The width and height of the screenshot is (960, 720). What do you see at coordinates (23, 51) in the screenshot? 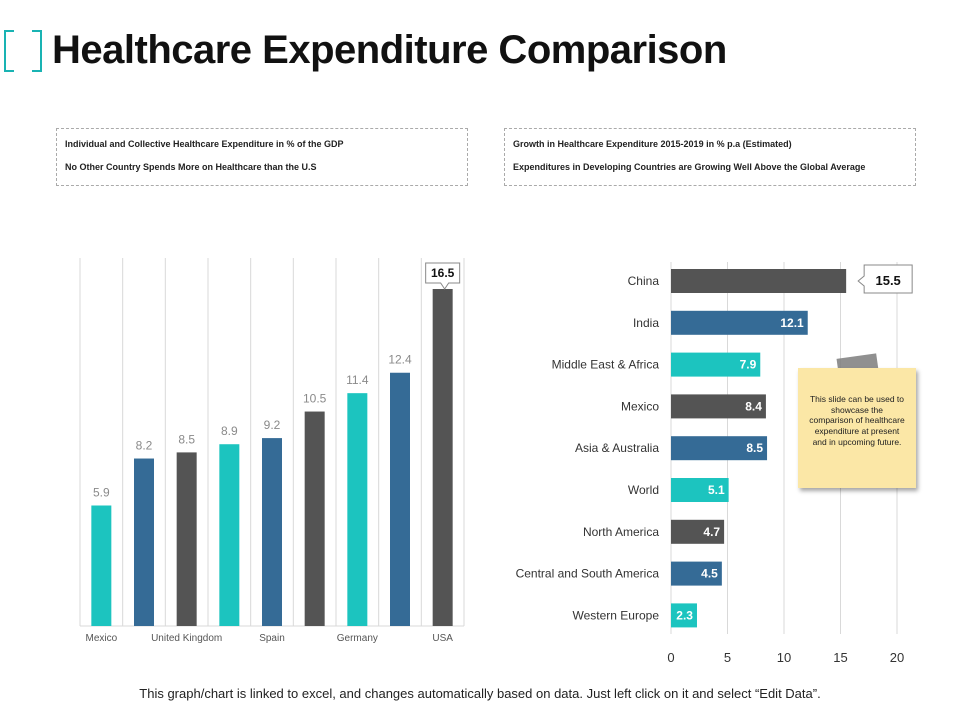
I see `title-bracket-icon` at bounding box center [23, 51].